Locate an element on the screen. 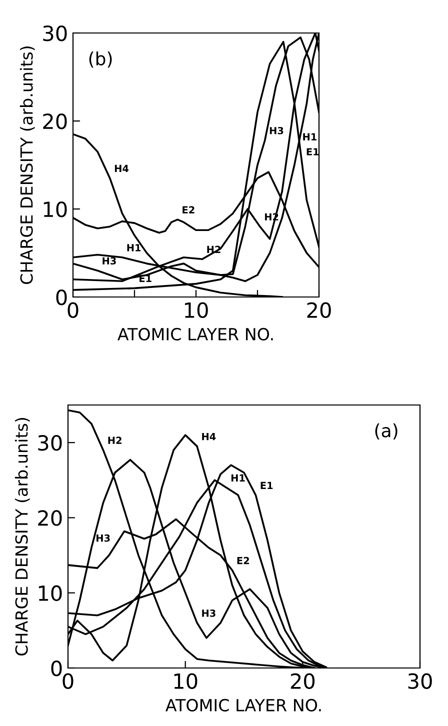  annotation: H2 is located at coordinates (115, 440).